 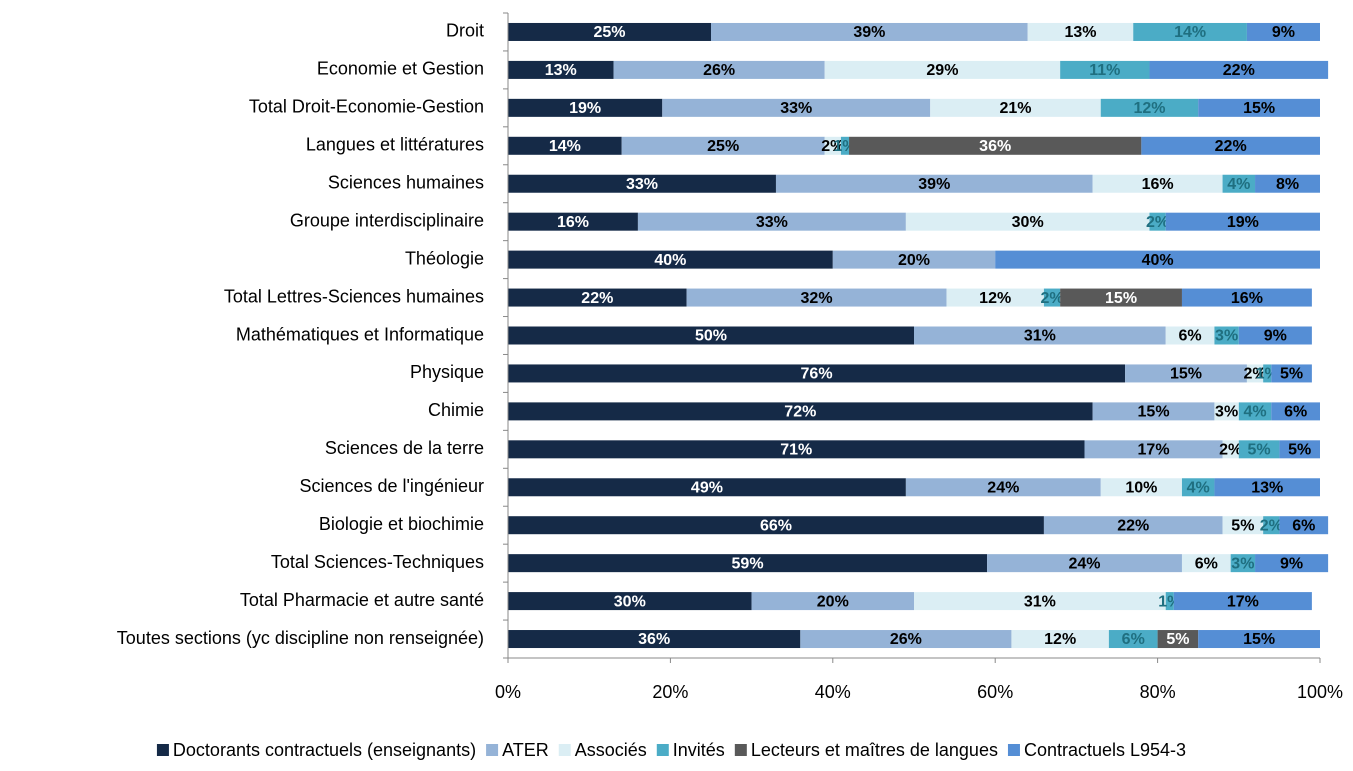 What do you see at coordinates (561, 70) in the screenshot?
I see `value-label: 13%` at bounding box center [561, 70].